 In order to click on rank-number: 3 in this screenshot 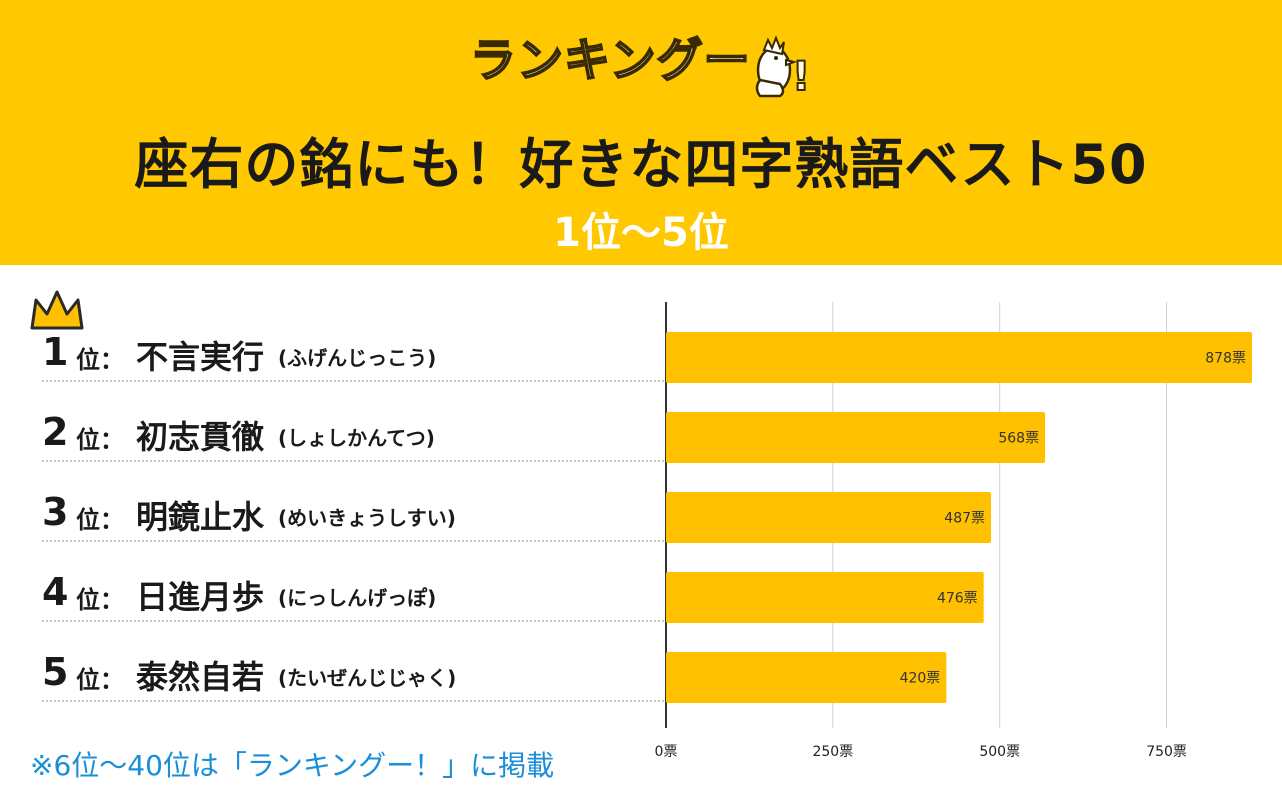, I will do `click(55, 512)`.